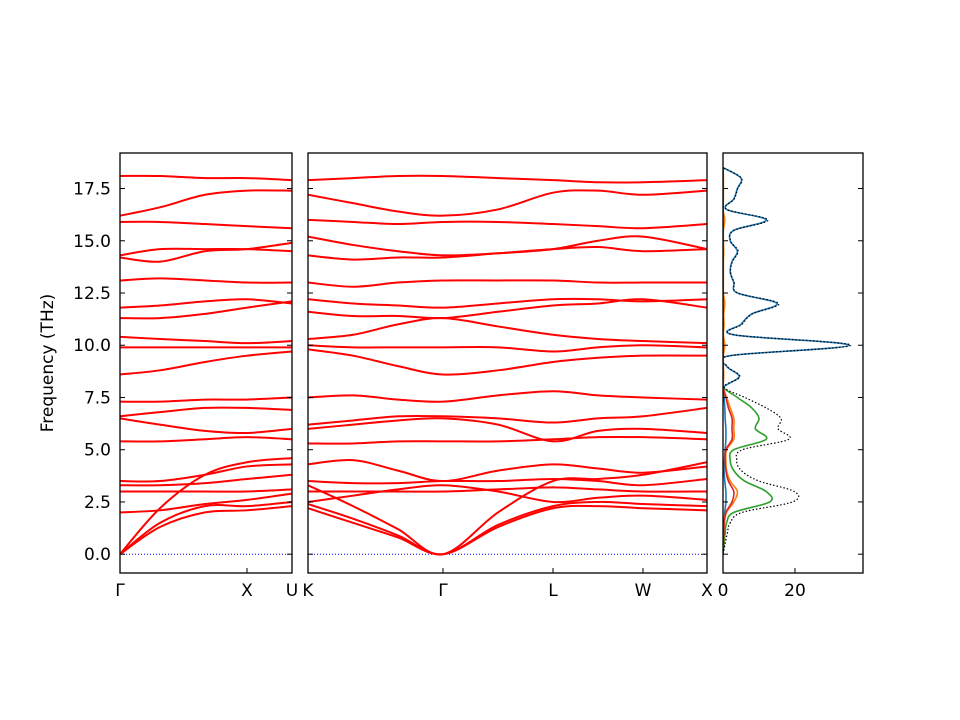 Image resolution: width=960 pixels, height=720 pixels. What do you see at coordinates (723, 591) in the screenshot?
I see `x-tick-label: 0` at bounding box center [723, 591].